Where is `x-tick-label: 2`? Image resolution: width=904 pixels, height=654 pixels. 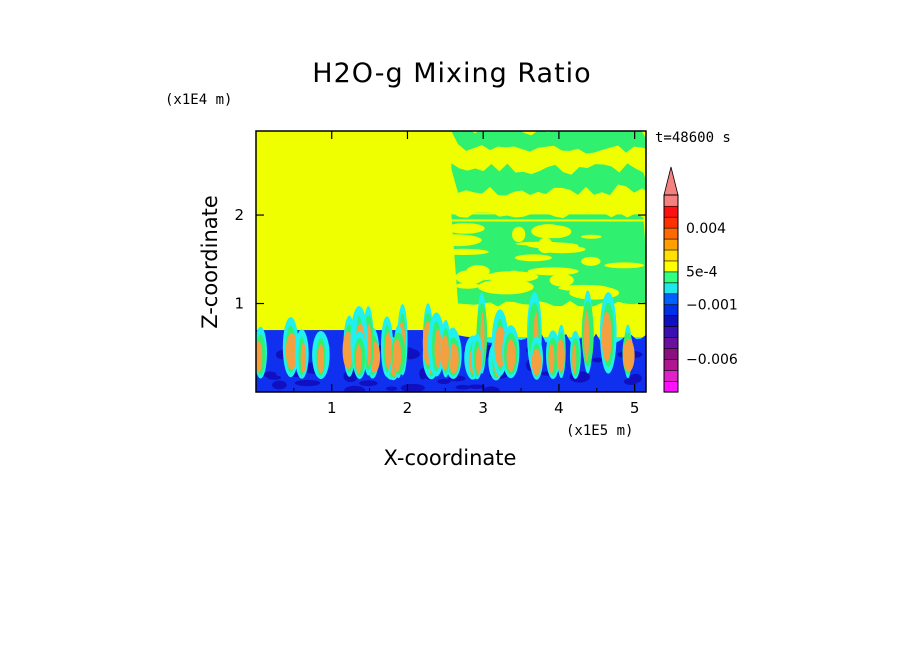 x-tick-label: 2 is located at coordinates (408, 408).